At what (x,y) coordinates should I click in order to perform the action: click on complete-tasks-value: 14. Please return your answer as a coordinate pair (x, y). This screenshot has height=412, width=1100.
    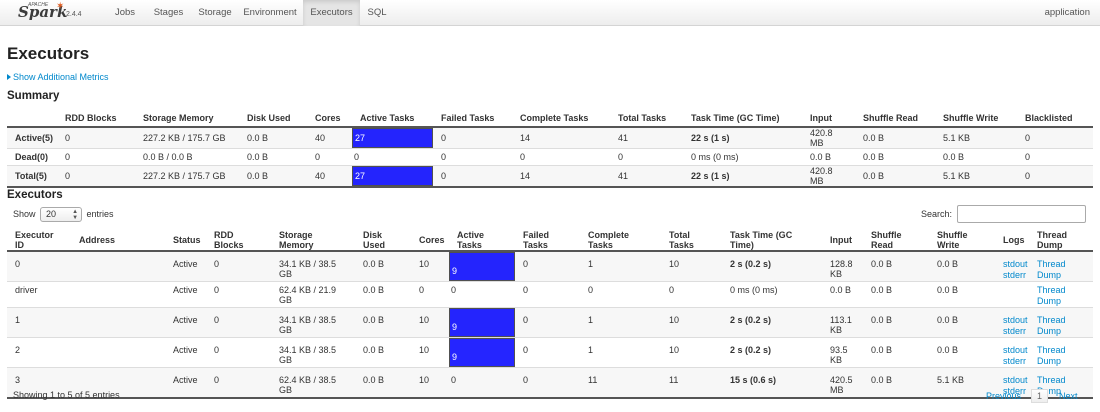
    Looking at the image, I should click on (561, 137).